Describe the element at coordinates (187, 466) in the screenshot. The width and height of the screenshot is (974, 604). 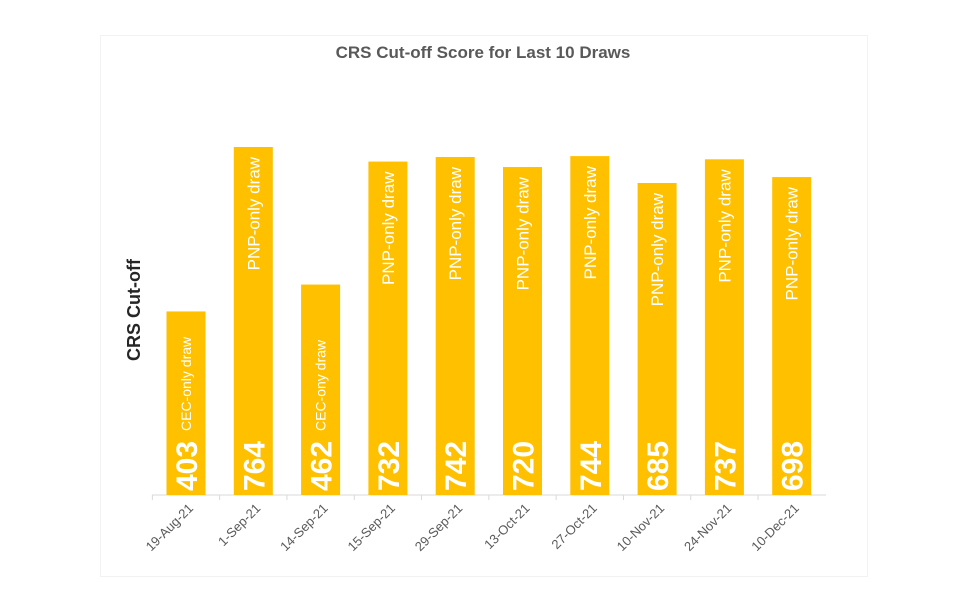
I see `data-label: 403` at that location.